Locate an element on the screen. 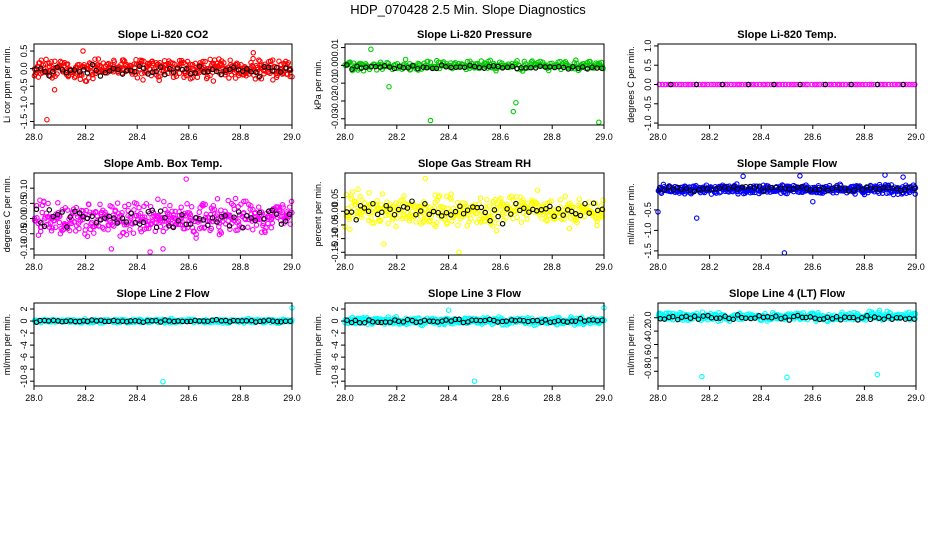  x-tick-label: 28.4 is located at coordinates (449, 137).